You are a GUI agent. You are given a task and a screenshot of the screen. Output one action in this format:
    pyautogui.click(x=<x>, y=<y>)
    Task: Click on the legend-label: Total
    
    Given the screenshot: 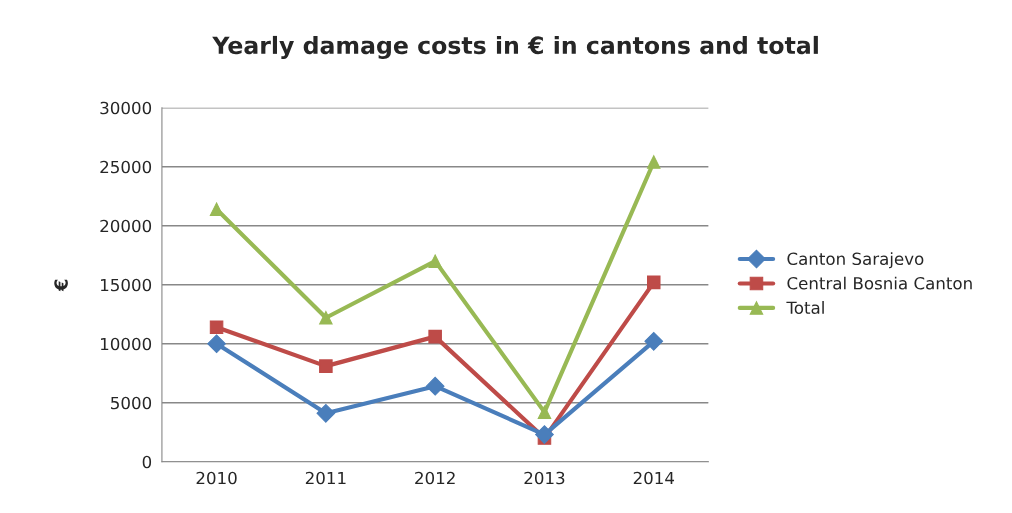 What is the action you would take?
    pyautogui.click(x=805, y=308)
    